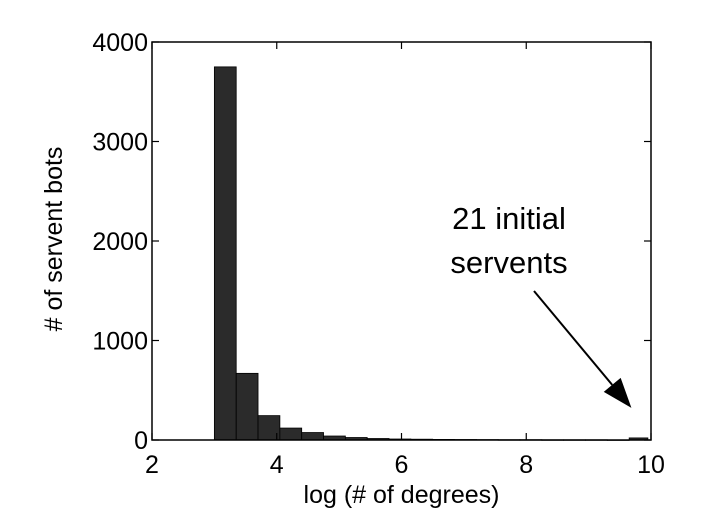 This screenshot has height=522, width=704. What do you see at coordinates (509, 218) in the screenshot?
I see `annotation-text-line-1: 21 initial` at bounding box center [509, 218].